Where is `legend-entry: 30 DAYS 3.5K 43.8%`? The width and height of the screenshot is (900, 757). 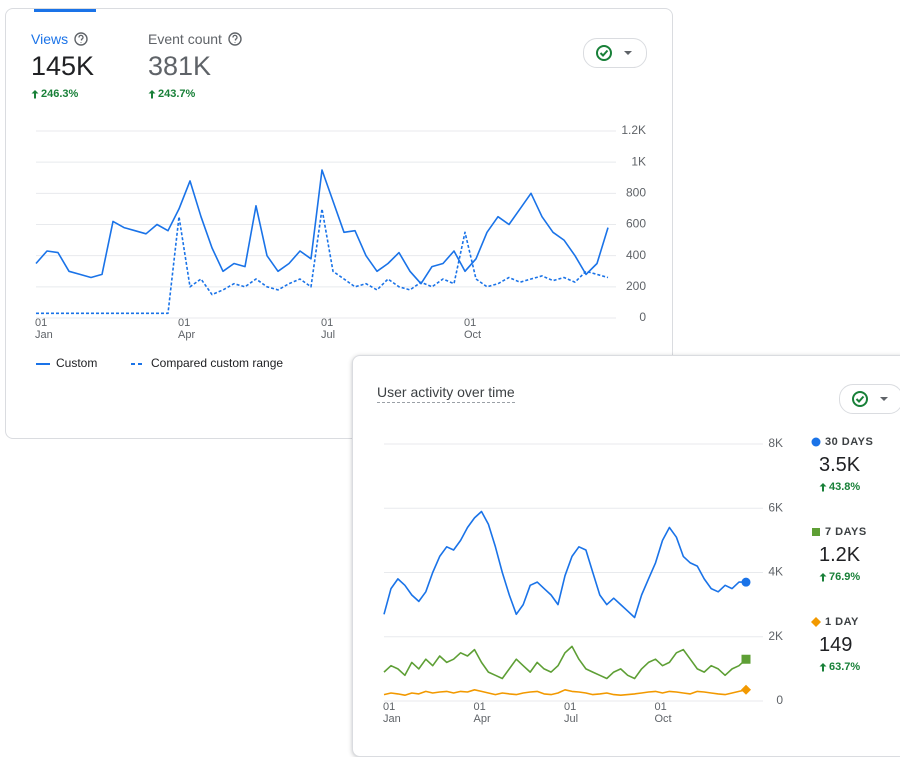
legend-entry: 30 DAYS 3.5K 43.8% is located at coordinates (851, 464).